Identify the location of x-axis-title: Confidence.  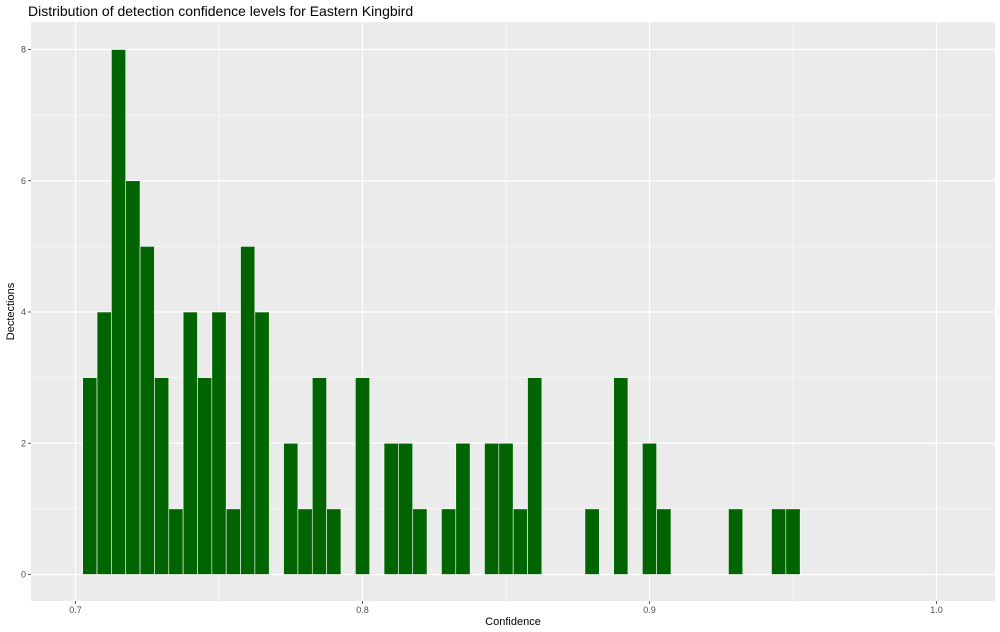
(513, 622).